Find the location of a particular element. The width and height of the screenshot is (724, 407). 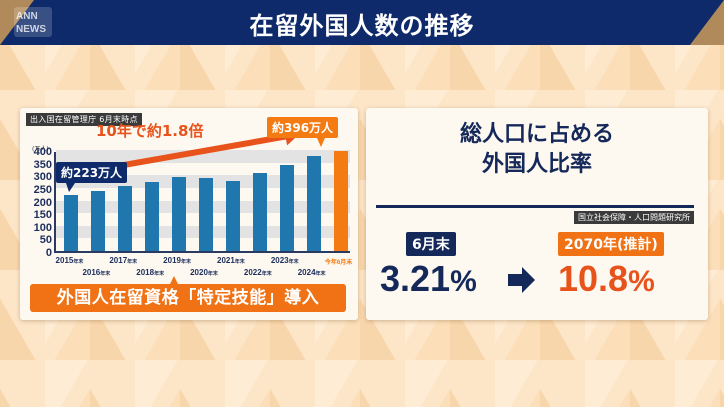

bar-2022年末 is located at coordinates (259, 212).